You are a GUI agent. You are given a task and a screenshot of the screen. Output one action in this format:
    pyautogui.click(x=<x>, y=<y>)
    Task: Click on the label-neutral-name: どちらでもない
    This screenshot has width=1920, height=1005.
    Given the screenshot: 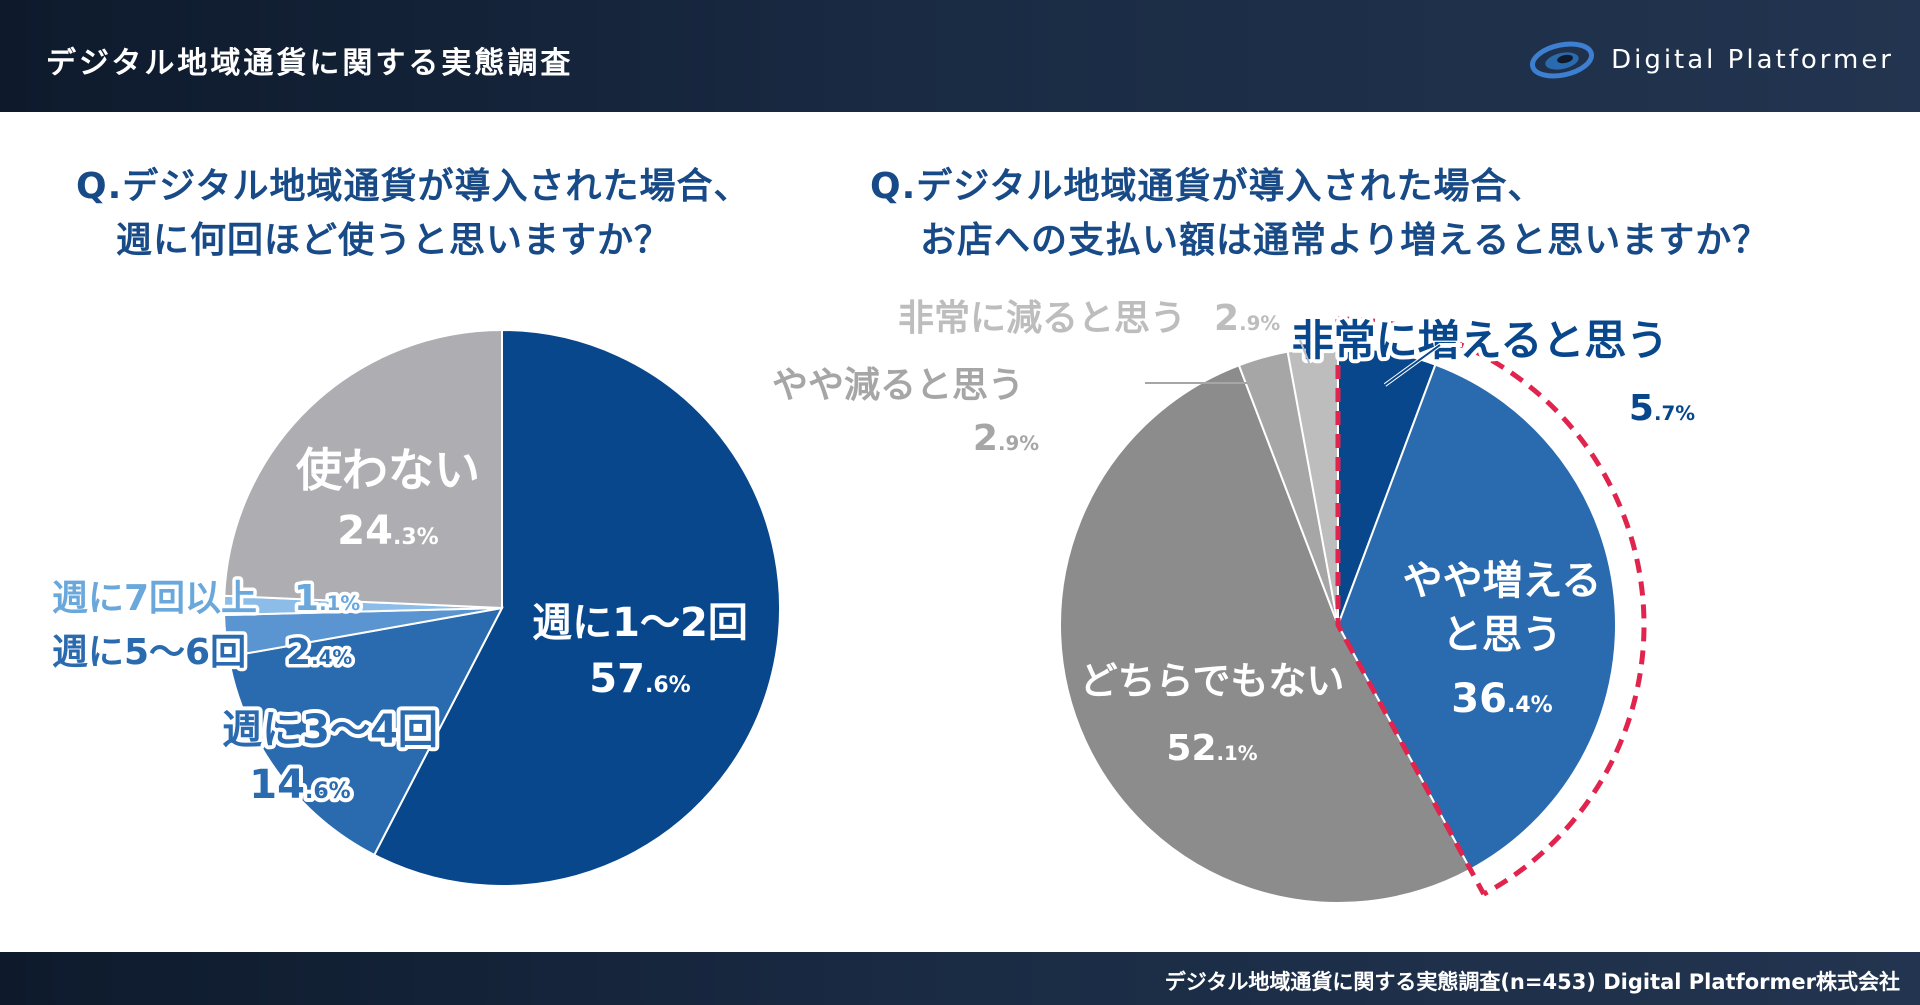 What is the action you would take?
    pyautogui.click(x=1212, y=681)
    